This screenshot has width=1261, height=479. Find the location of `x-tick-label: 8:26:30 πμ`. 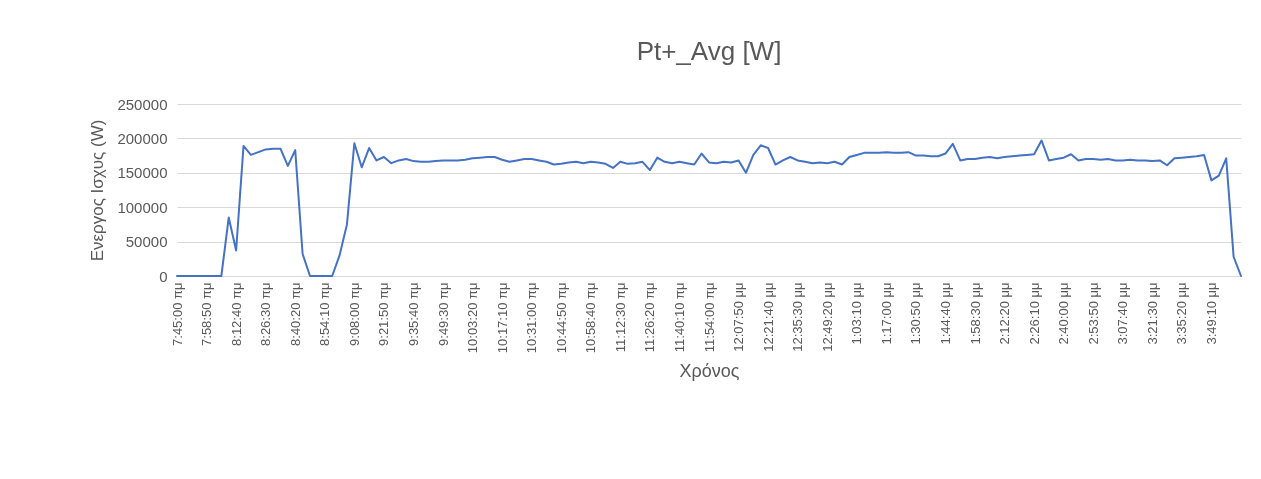

x-tick-label: 8:26:30 πμ is located at coordinates (266, 314).